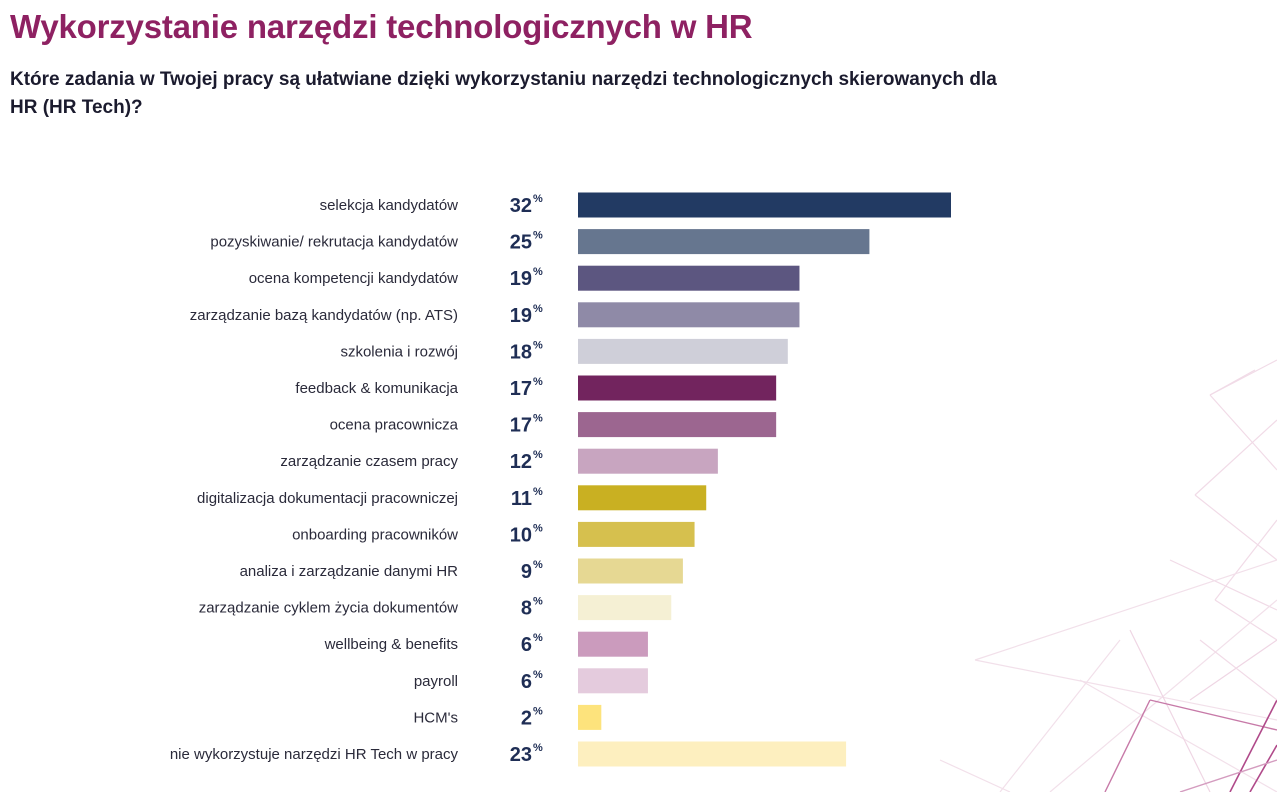 Image resolution: width=1277 pixels, height=792 pixels. Describe the element at coordinates (389, 205) in the screenshot. I see `category-label: selekcja kandydatów` at that location.